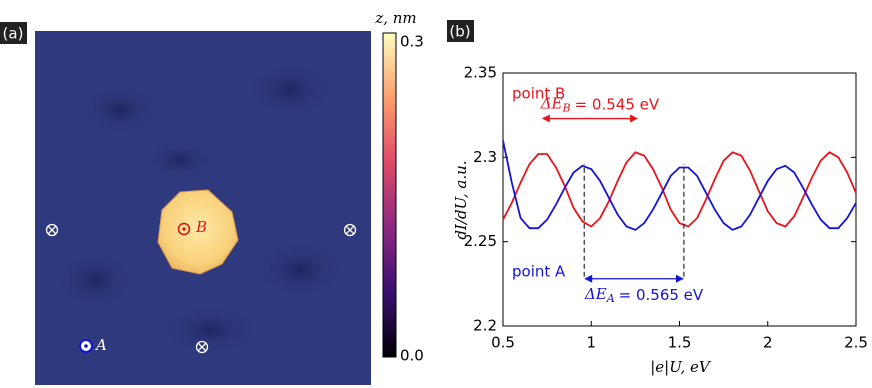  Describe the element at coordinates (856, 343) in the screenshot. I see `x-tick-label: 2.5` at that location.